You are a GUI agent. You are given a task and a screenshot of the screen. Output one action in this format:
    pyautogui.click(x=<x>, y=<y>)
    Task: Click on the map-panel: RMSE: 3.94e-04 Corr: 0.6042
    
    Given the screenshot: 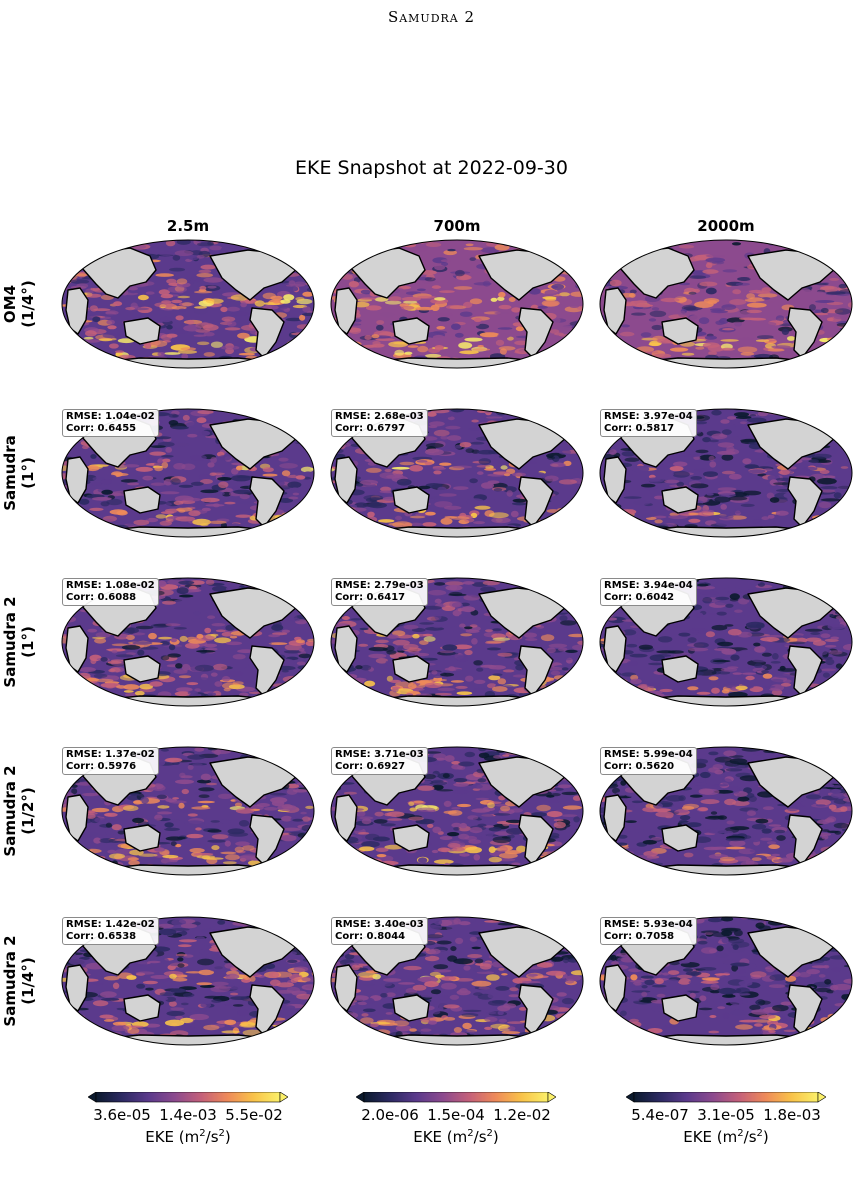 What is the action you would take?
    pyautogui.click(x=726, y=642)
    